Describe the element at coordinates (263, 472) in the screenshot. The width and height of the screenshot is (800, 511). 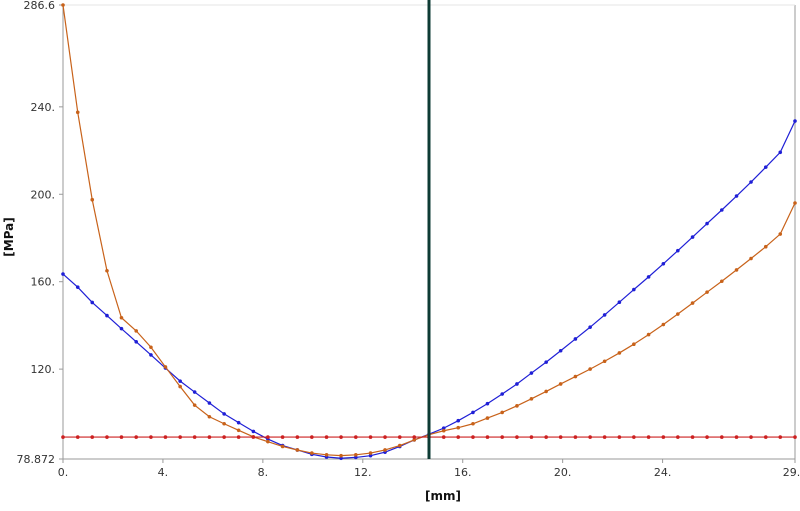
I see `x-tick-label: 8.` at that location.